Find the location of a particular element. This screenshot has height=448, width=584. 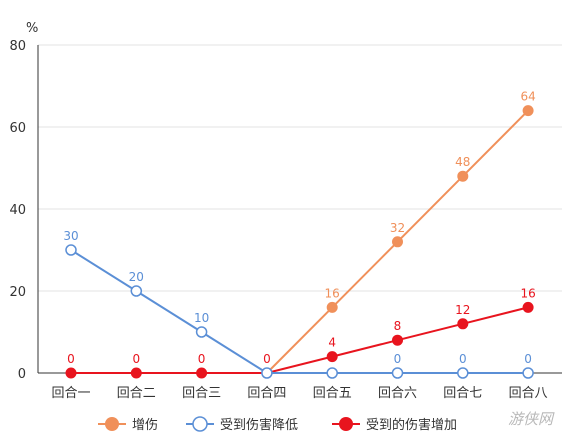

x-axis: 回合一 回合二 回合三 回合四 回合五 回合六 回合七 回合八 is located at coordinates (300, 386).